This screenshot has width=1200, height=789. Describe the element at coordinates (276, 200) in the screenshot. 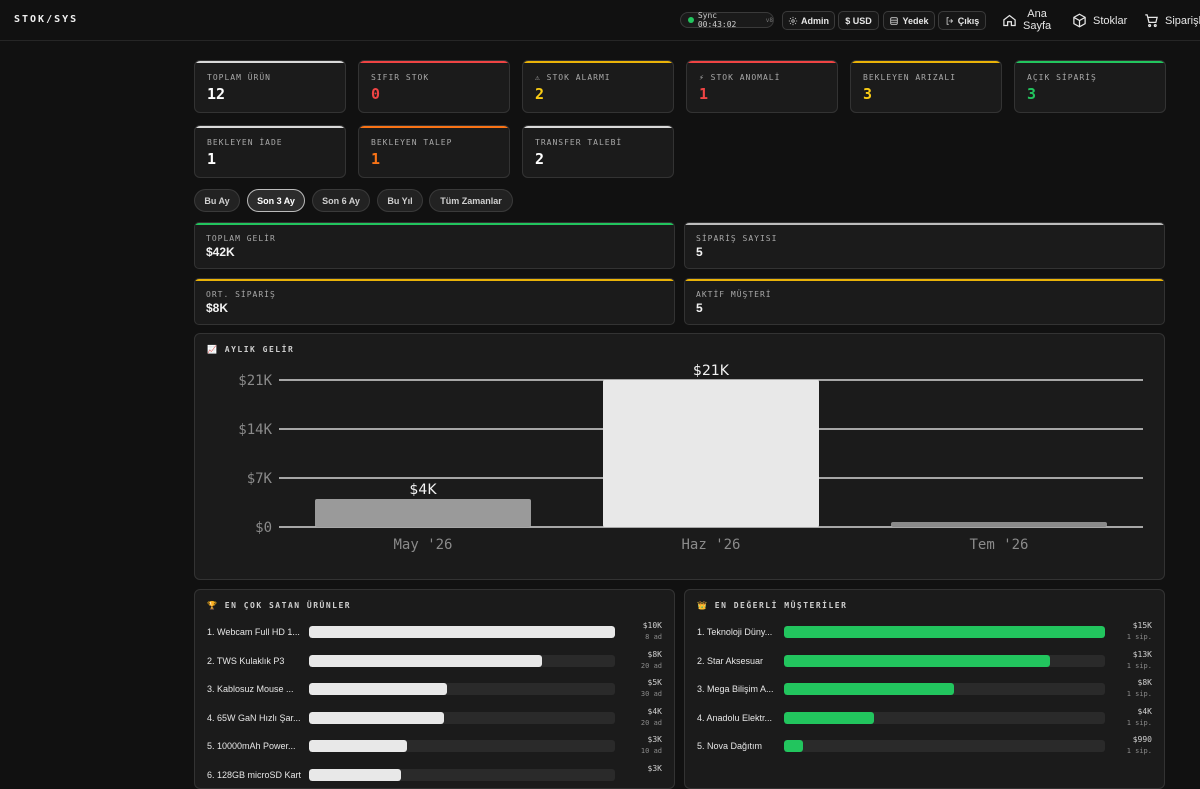

I see `period-pill: Son 3 Ay` at that location.